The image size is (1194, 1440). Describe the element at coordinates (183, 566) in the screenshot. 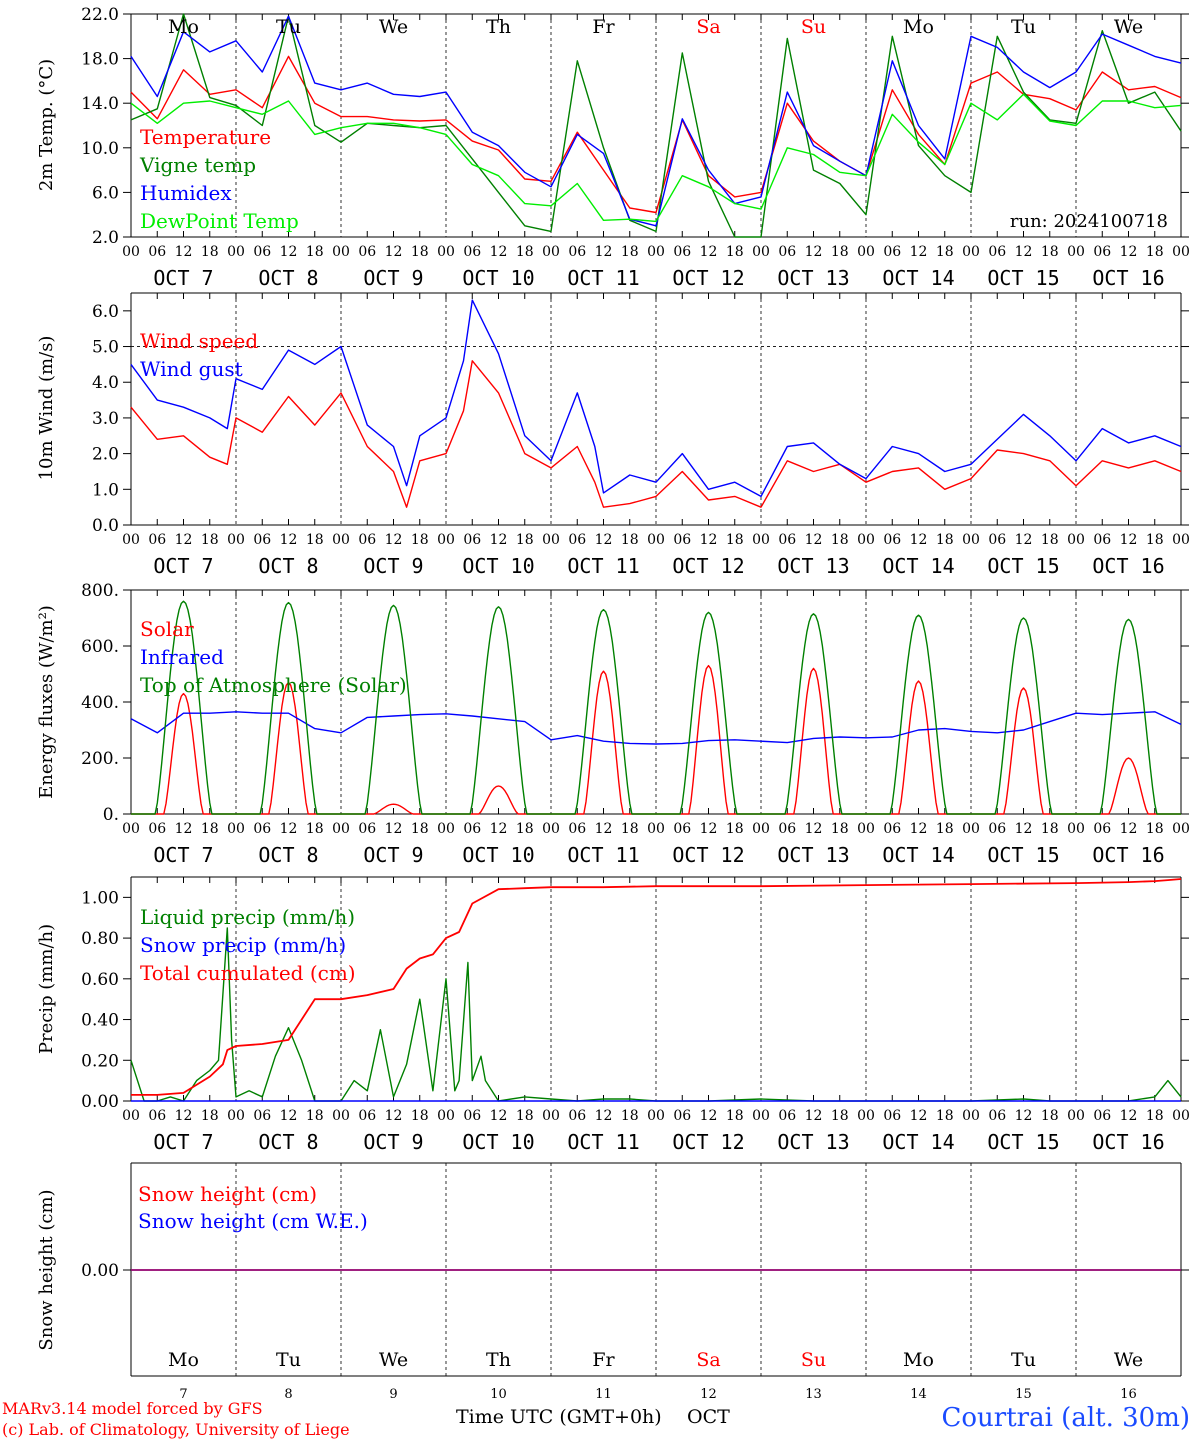

I see `date-label: OCT 7` at that location.